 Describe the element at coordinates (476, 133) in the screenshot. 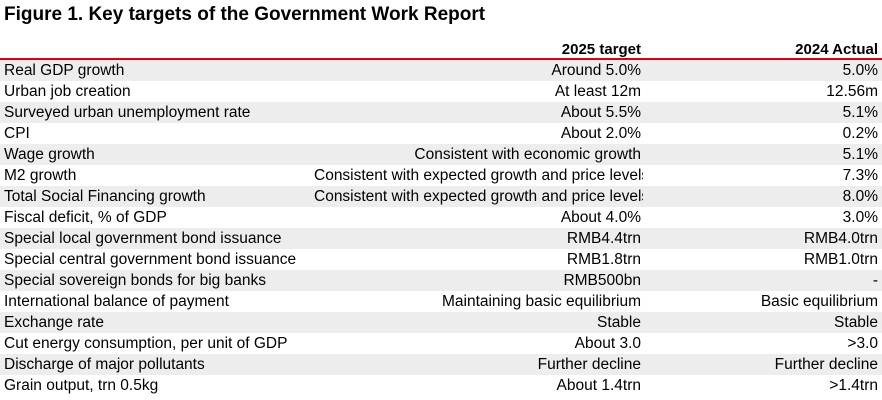

I see `row-2025-target: About 2.0%` at that location.